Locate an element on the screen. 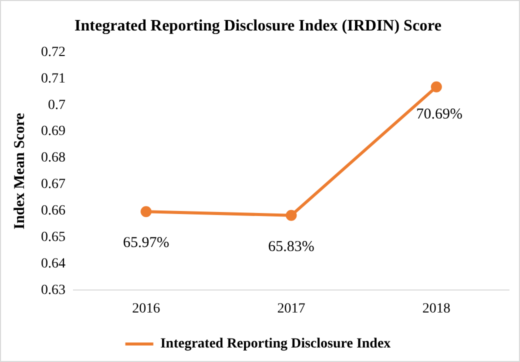 This screenshot has width=520, height=362. x-tick-label: 2017 is located at coordinates (291, 308).